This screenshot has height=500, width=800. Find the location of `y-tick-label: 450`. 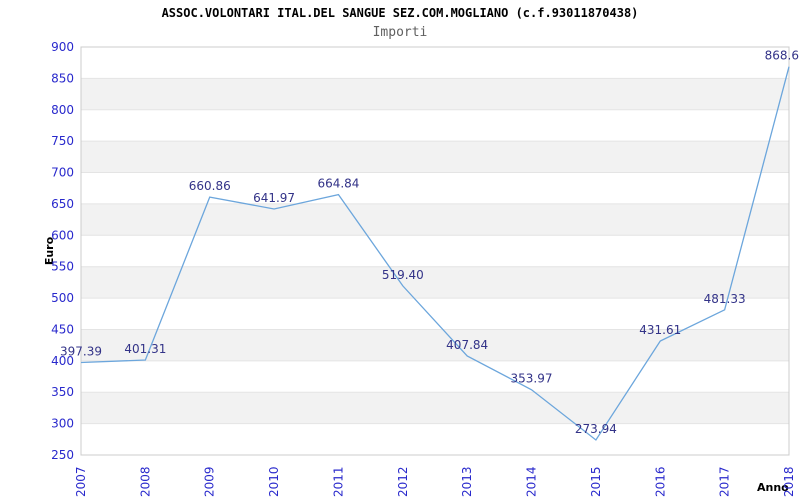

y-tick-label: 450 is located at coordinates (62, 329).